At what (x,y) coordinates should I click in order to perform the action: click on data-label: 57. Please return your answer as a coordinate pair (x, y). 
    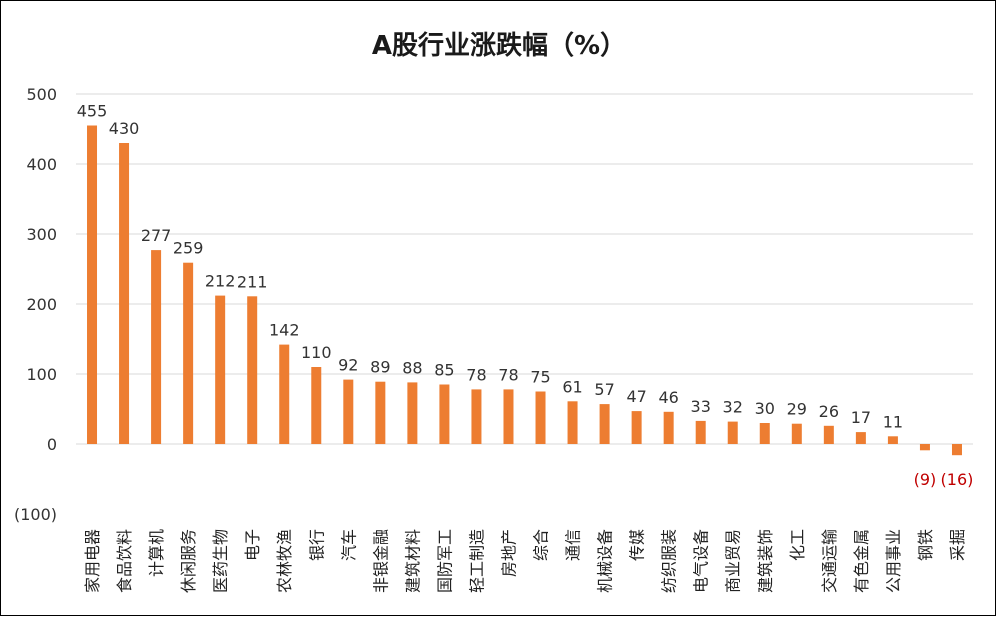
    Looking at the image, I should click on (604, 389).